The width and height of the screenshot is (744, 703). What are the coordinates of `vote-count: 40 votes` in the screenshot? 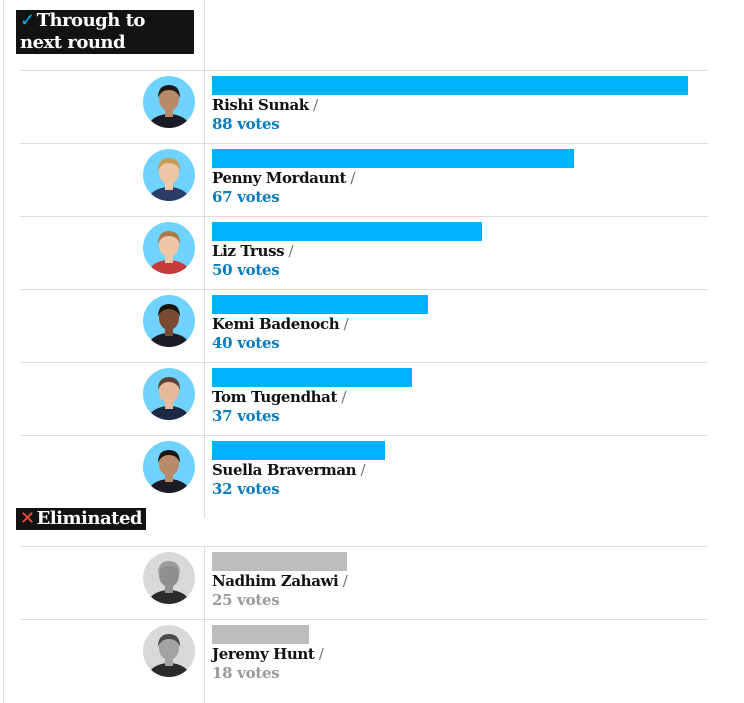 It's located at (246, 343).